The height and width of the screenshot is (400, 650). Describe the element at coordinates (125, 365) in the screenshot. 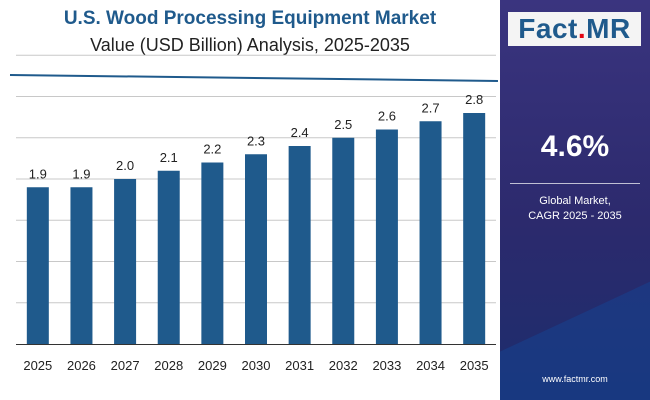

I see `x-tick-2027: 2027` at that location.